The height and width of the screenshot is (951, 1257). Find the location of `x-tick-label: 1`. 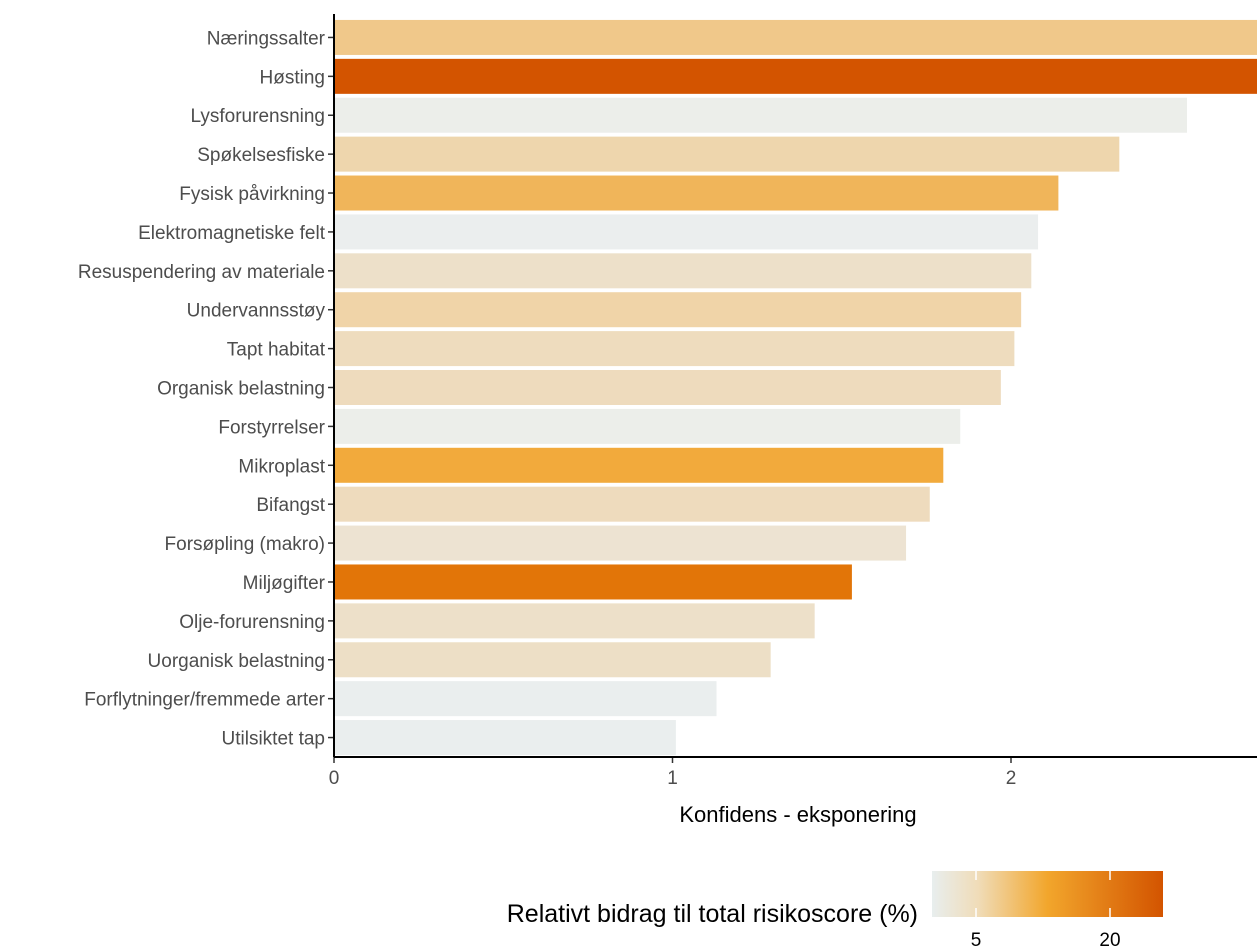

x-tick-label: 1 is located at coordinates (672, 778).